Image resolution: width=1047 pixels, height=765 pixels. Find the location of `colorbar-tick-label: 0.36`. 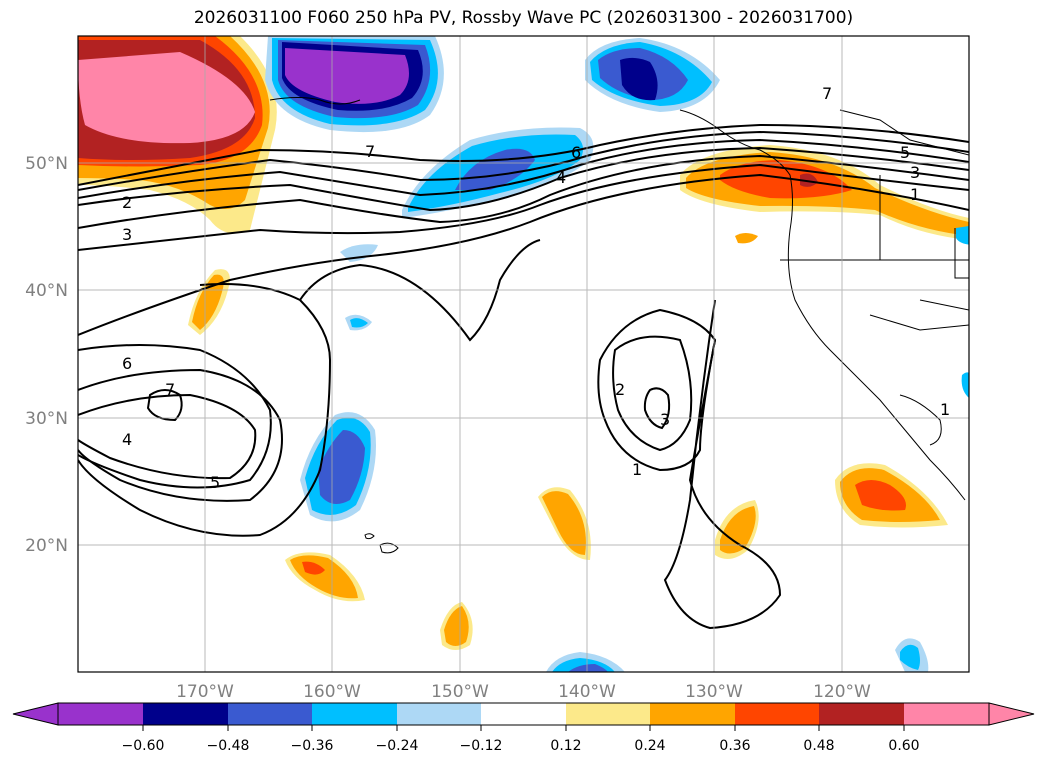

colorbar-tick-label: 0.36 is located at coordinates (734, 746).